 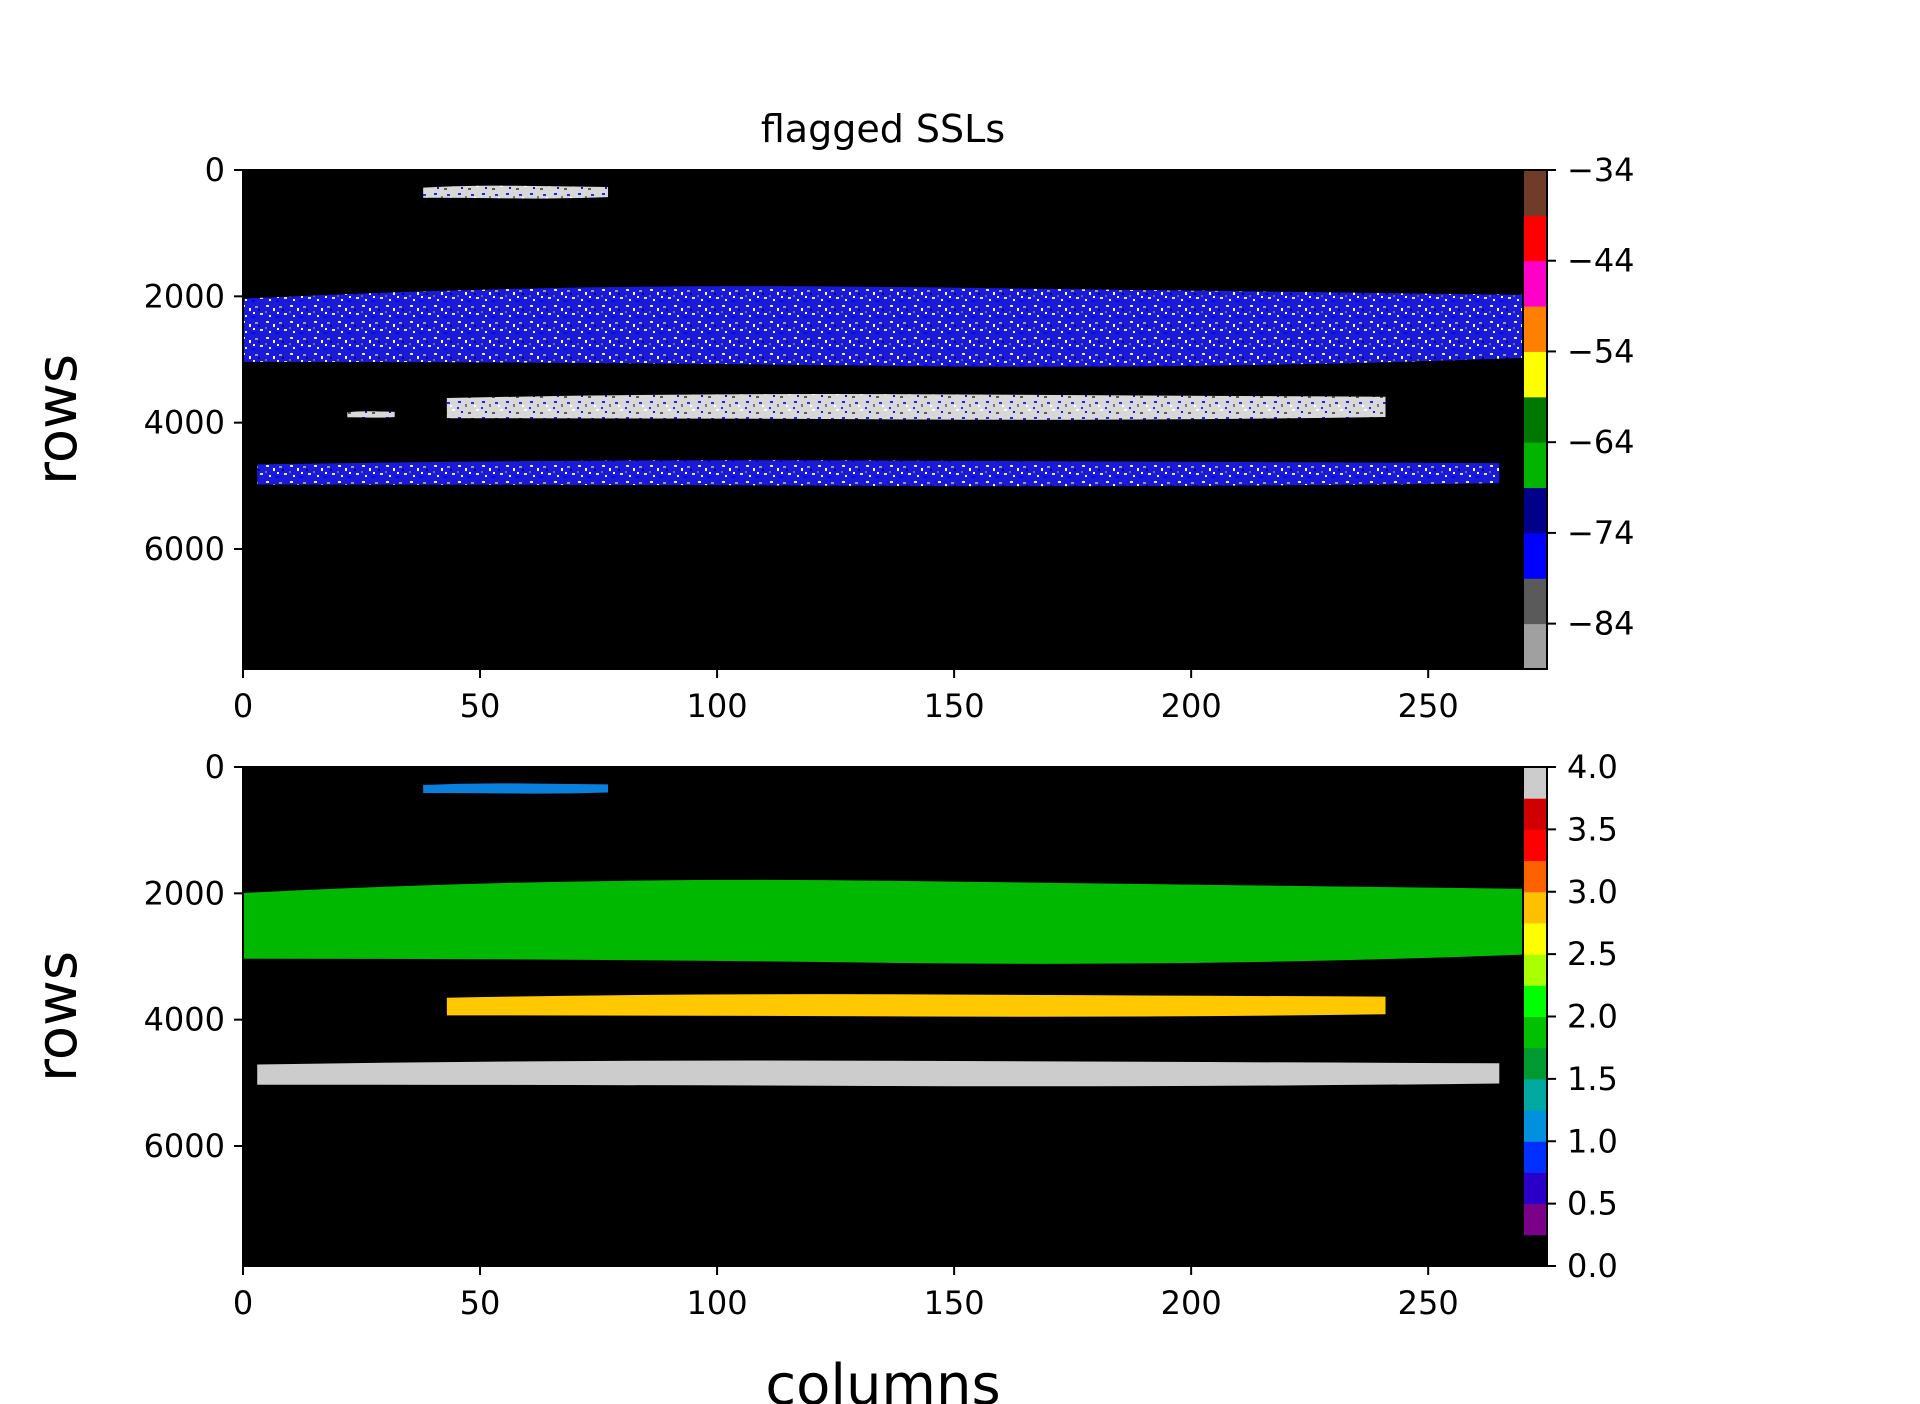 I want to click on colorbar-tick-label: 3.0, so click(x=1592, y=892).